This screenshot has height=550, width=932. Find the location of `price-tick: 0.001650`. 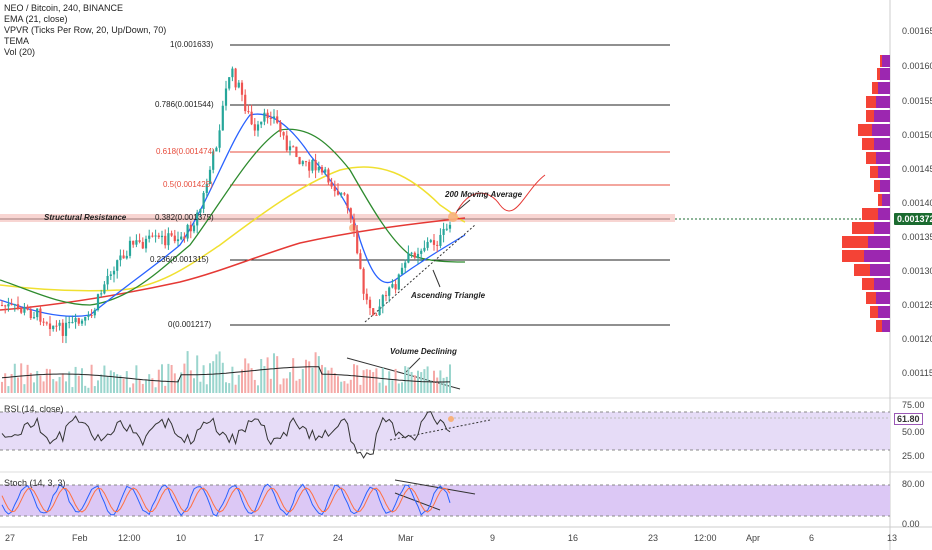

price-tick: 0.001650 is located at coordinates (917, 31).